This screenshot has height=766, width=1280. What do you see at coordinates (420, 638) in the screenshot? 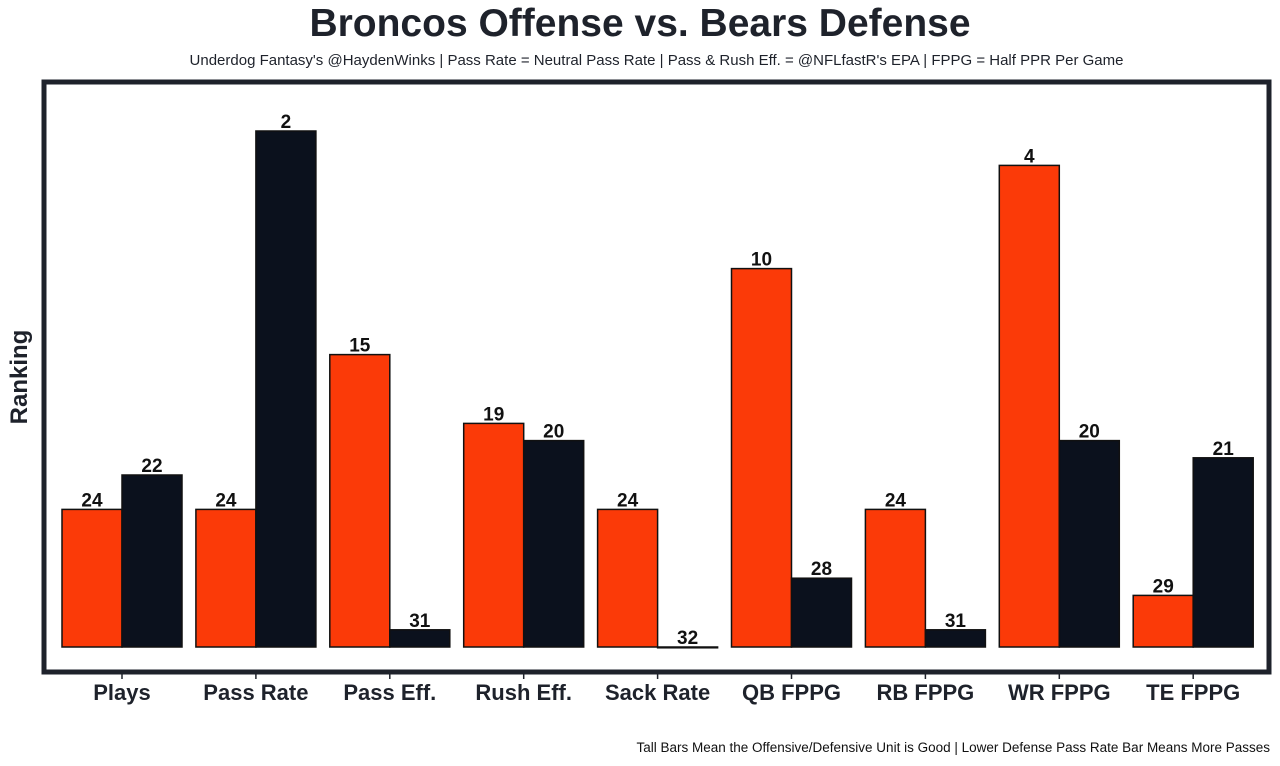
I see `bar-defense-pass-eff` at bounding box center [420, 638].